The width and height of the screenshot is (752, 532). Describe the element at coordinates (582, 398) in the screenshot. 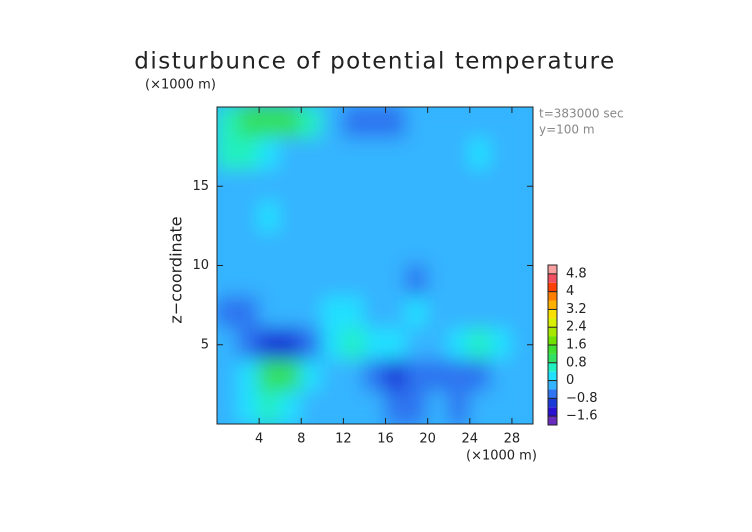

I see `colorbar-tick-label: −0.8` at that location.